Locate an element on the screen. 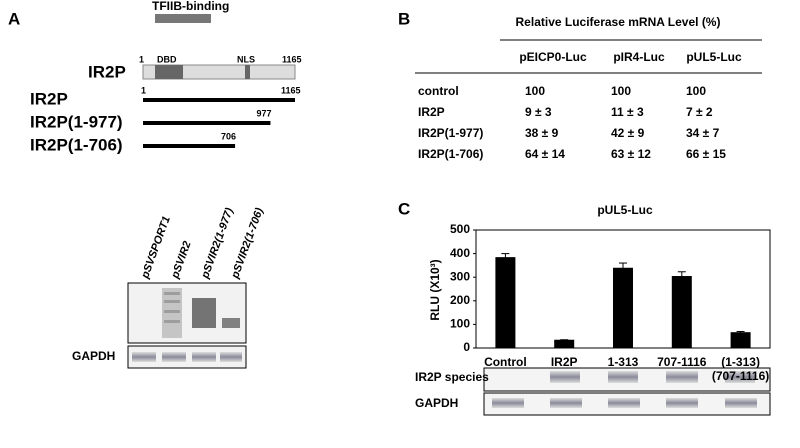 The image size is (800, 448). table-cell: 66 ± 15 is located at coordinates (706, 154).